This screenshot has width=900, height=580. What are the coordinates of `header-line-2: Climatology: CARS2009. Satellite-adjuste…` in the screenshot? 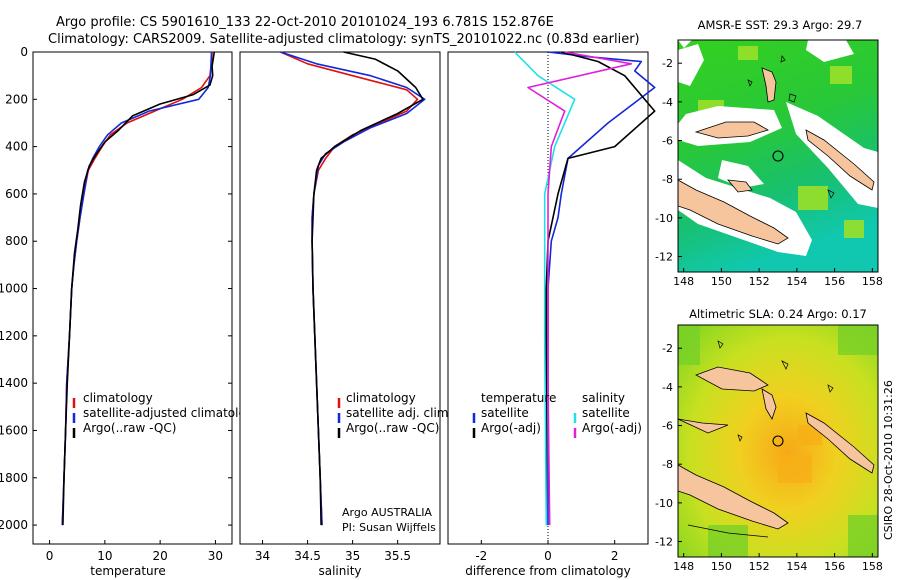 It's located at (344, 39).